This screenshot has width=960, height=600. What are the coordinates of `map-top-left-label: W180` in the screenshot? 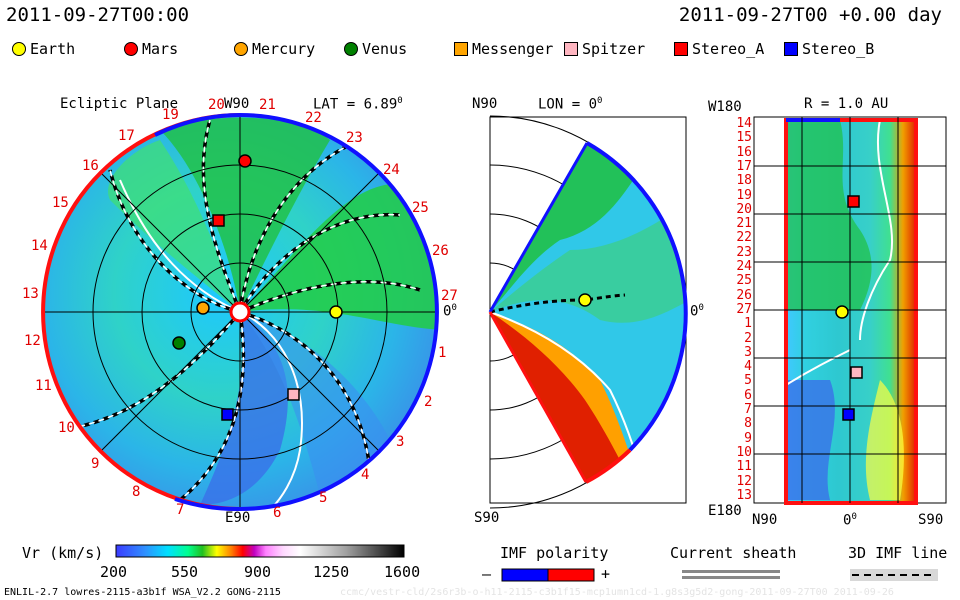 It's located at (725, 107).